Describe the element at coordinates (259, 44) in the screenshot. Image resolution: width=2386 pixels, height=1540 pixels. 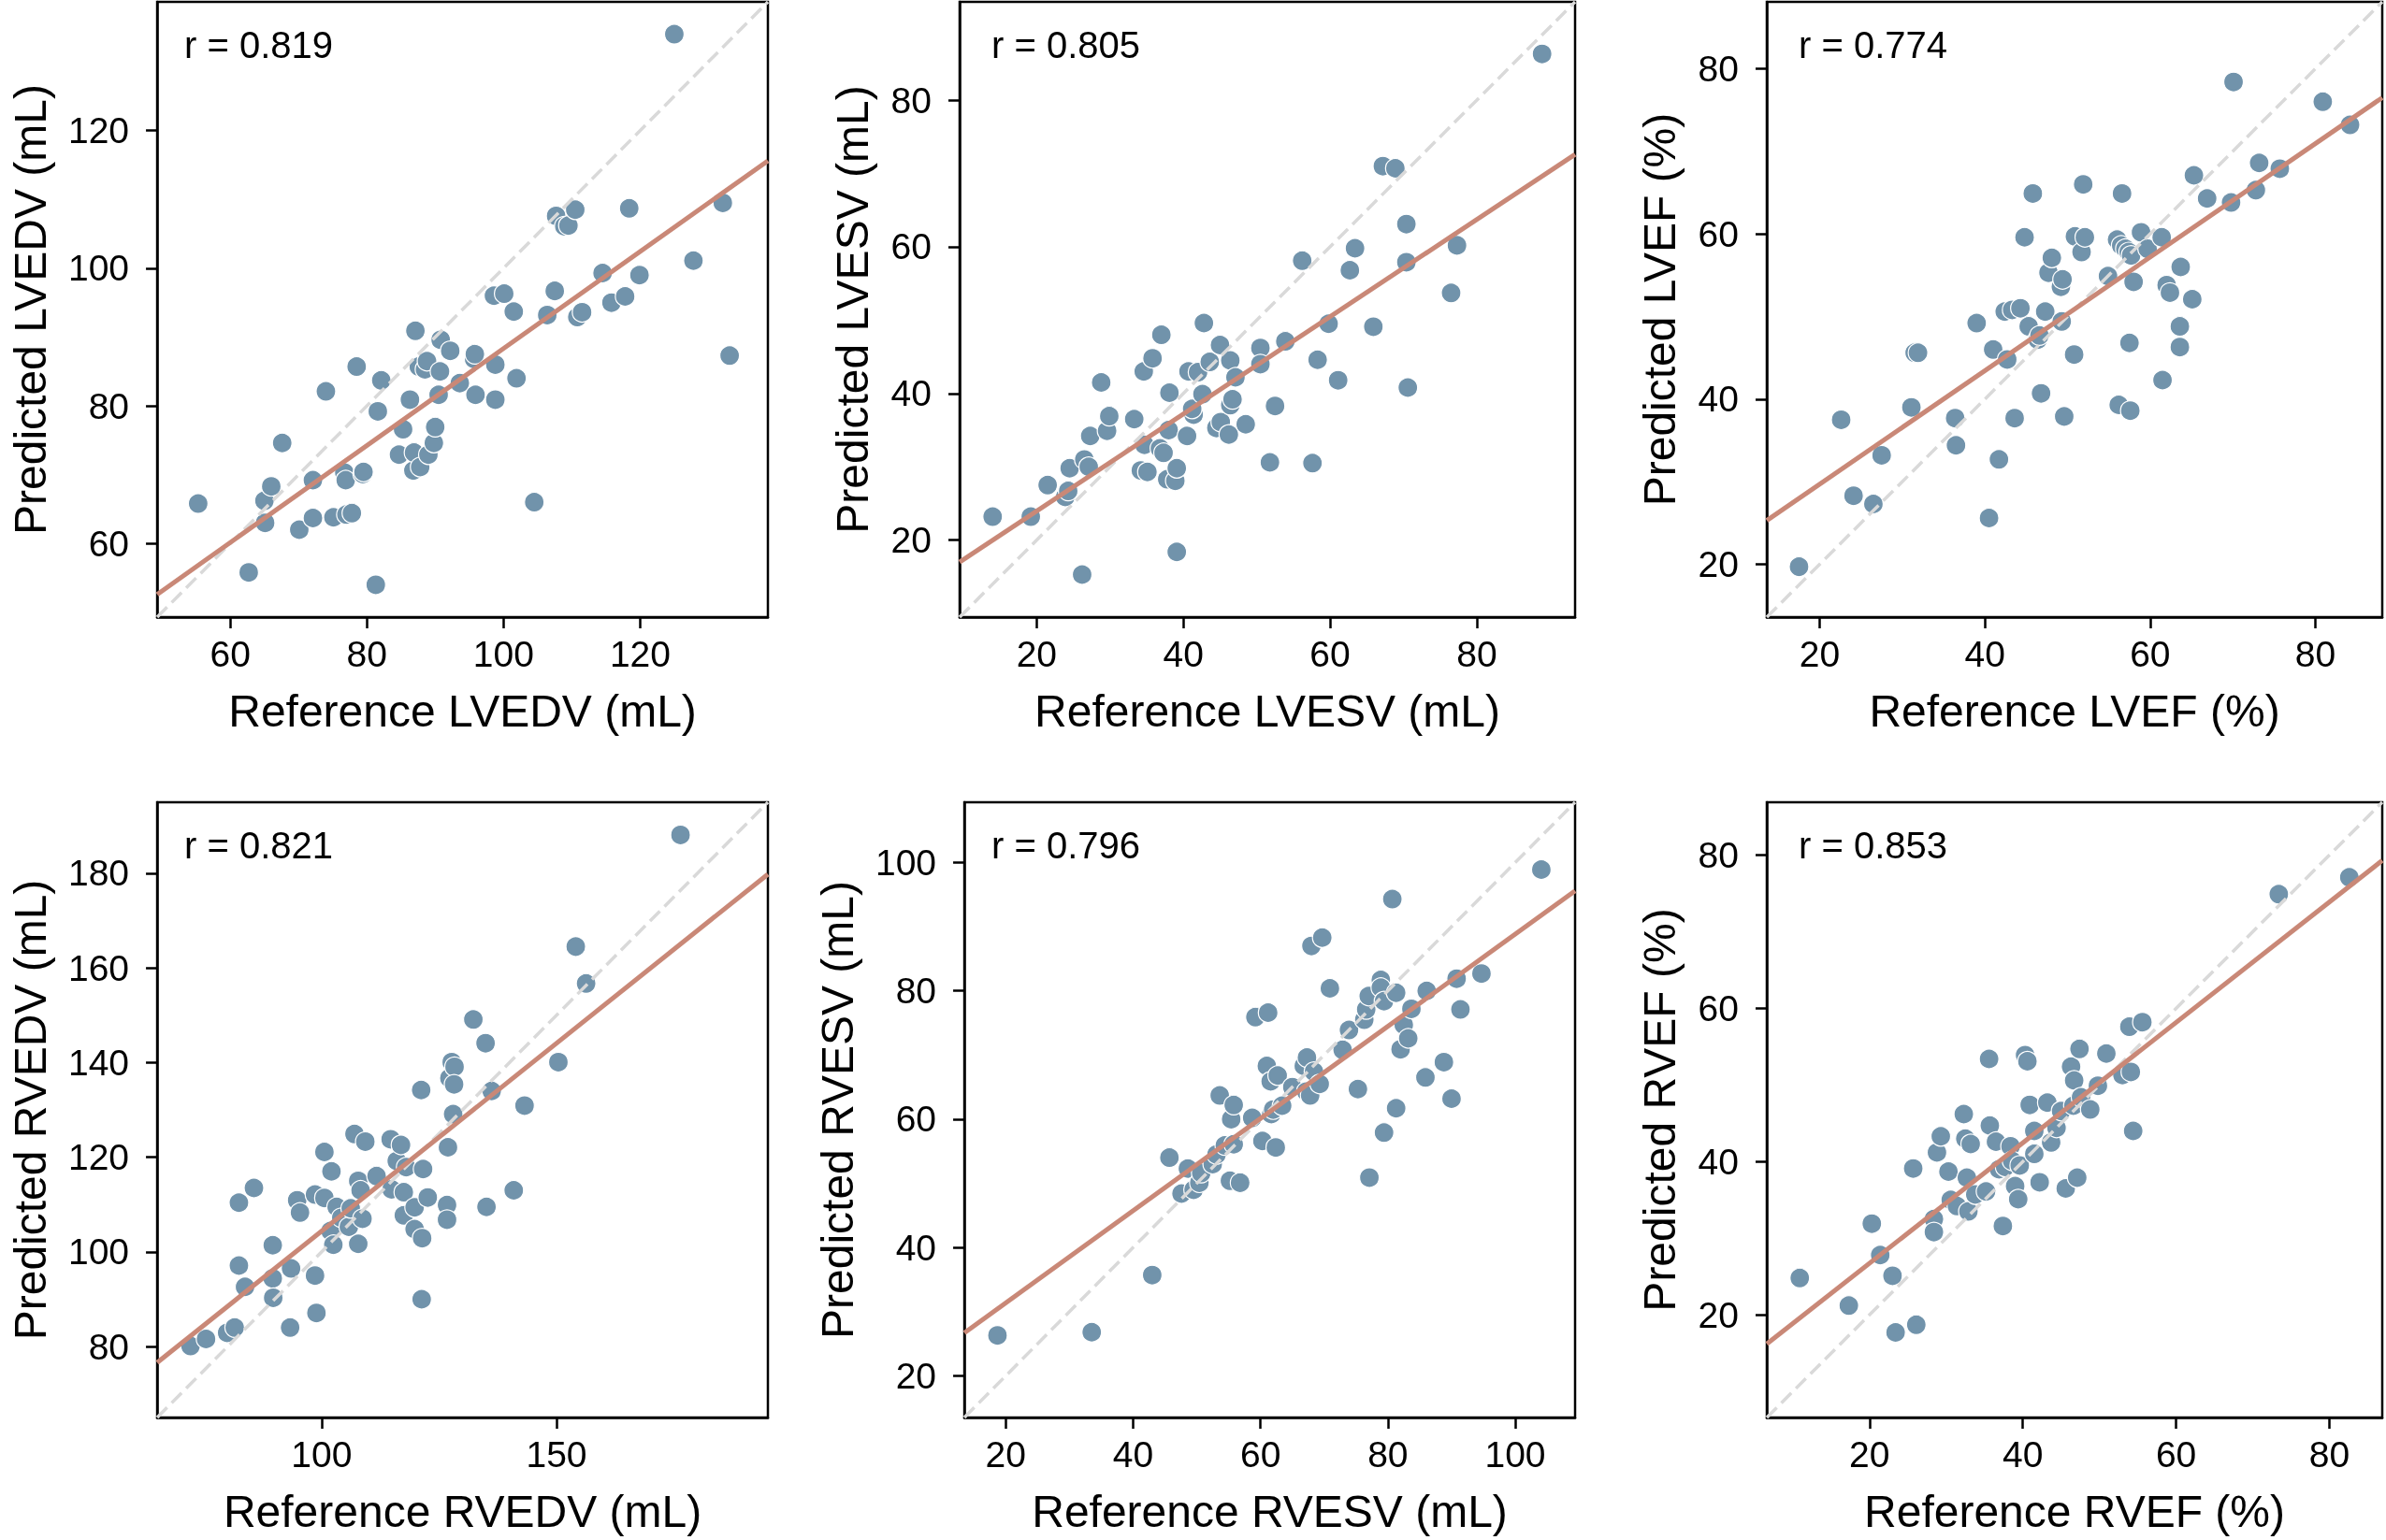
I see `annotation: r = 0.819` at that location.